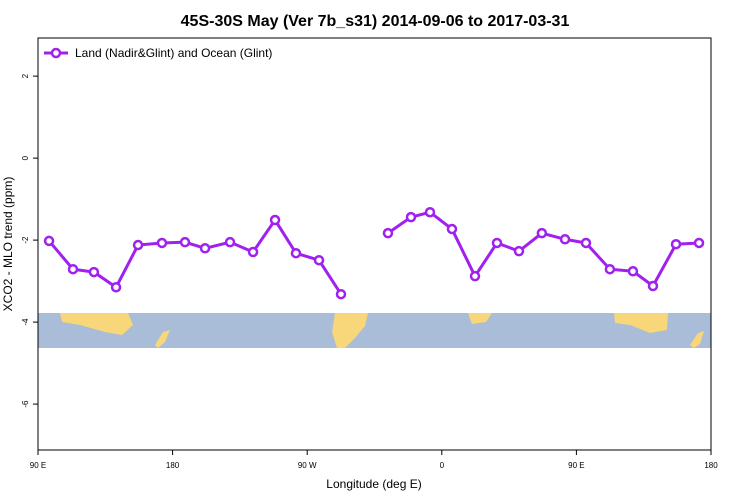 This screenshot has height=500, width=750. Describe the element at coordinates (373, 253) in the screenshot. I see `data-line` at that location.